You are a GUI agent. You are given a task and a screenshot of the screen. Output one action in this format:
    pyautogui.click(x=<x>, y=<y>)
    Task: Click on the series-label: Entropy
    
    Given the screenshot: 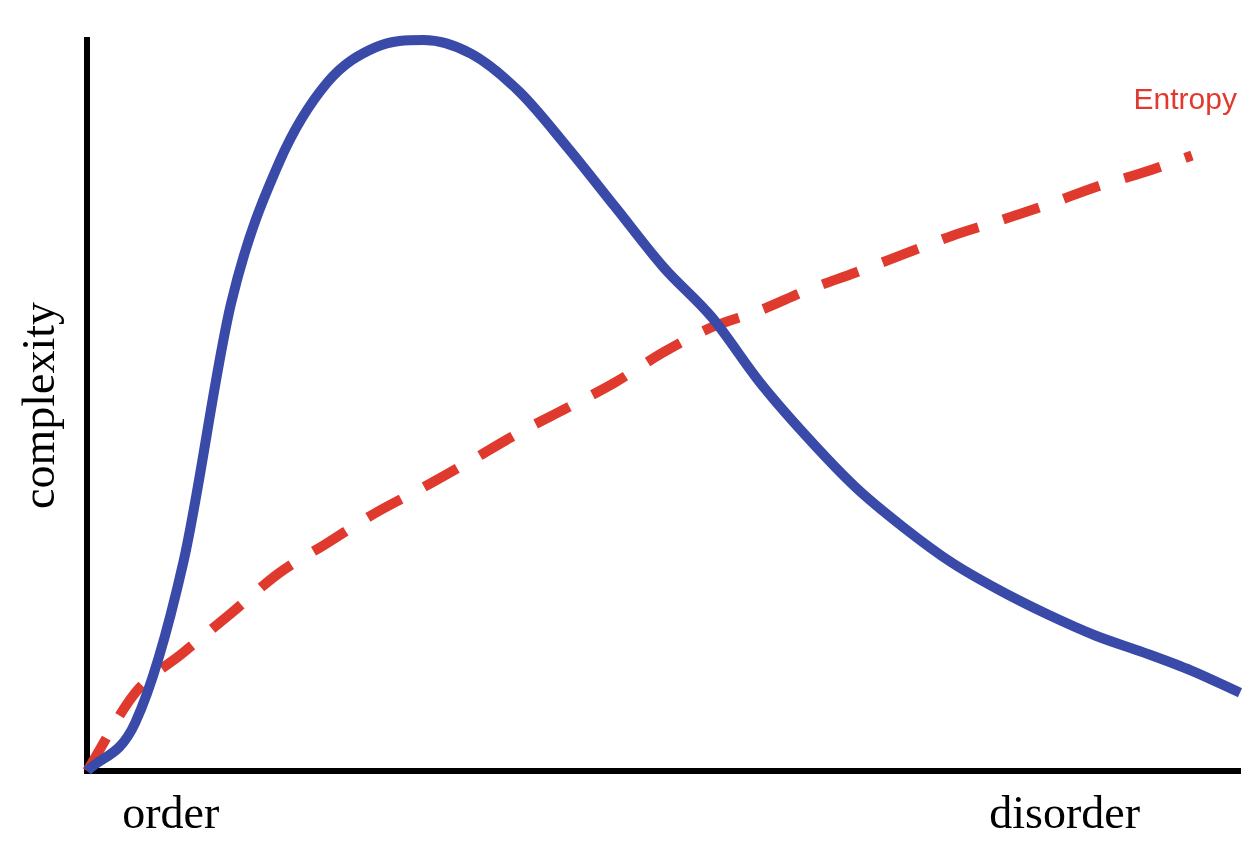 What is the action you would take?
    pyautogui.click(x=1185, y=98)
    